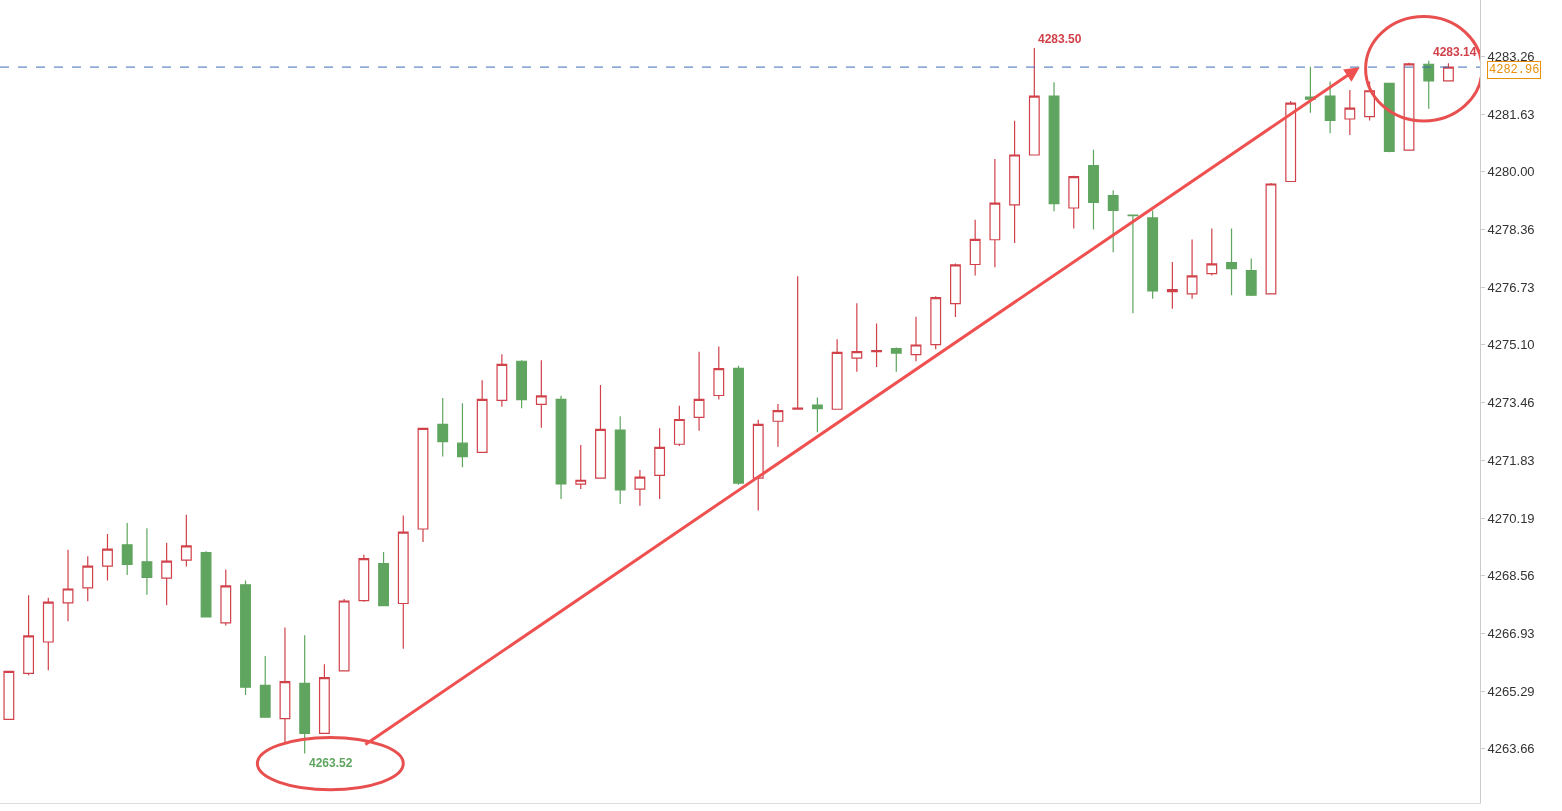 Image resolution: width=1562 pixels, height=811 pixels. I want to click on y-tick-label: 4266.93, so click(1511, 633).